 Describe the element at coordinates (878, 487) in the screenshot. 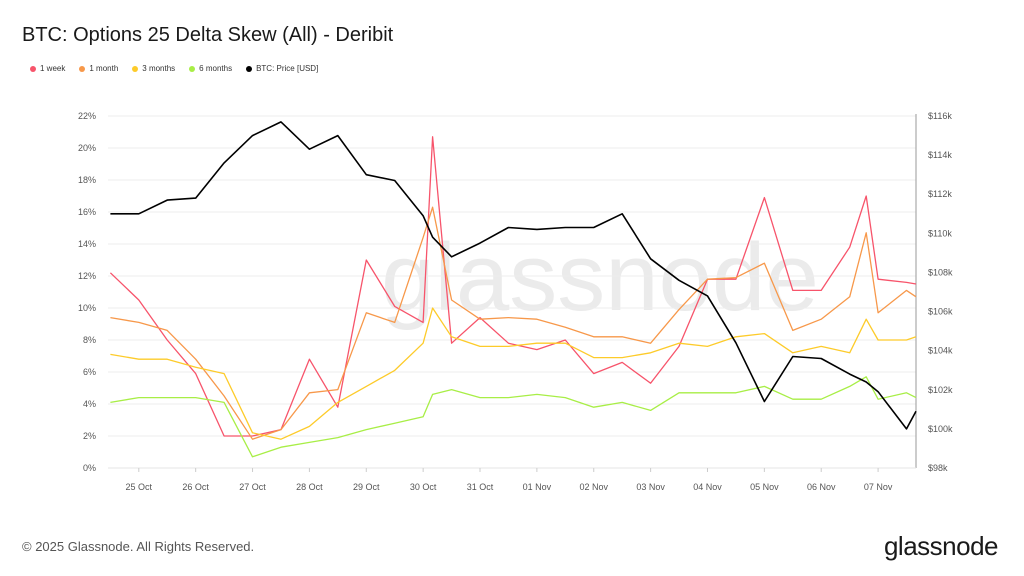

I see `x-tick-label: 07 Nov` at that location.